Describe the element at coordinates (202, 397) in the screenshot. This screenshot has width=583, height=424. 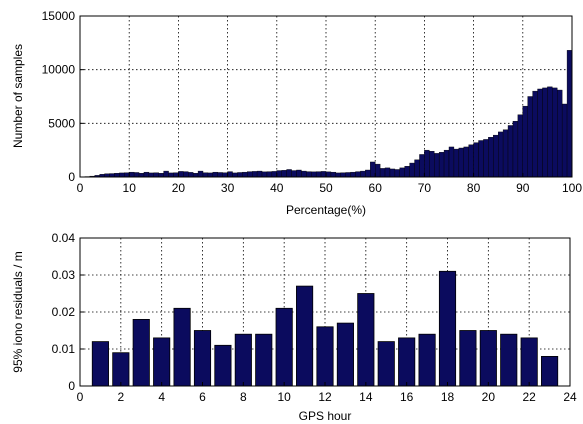
I see `x-tick-label: 6` at that location.